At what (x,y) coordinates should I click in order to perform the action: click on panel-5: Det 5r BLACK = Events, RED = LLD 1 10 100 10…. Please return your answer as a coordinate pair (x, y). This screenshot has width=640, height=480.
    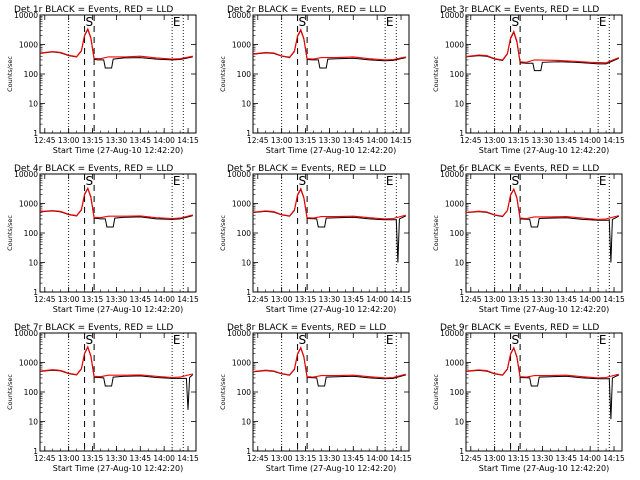
    Looking at the image, I should click on (315, 239).